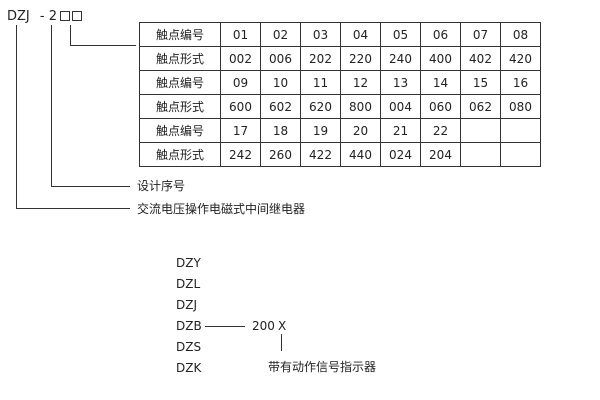 The image size is (600, 400). Describe the element at coordinates (280, 130) in the screenshot. I see `table-cell: 18` at that location.